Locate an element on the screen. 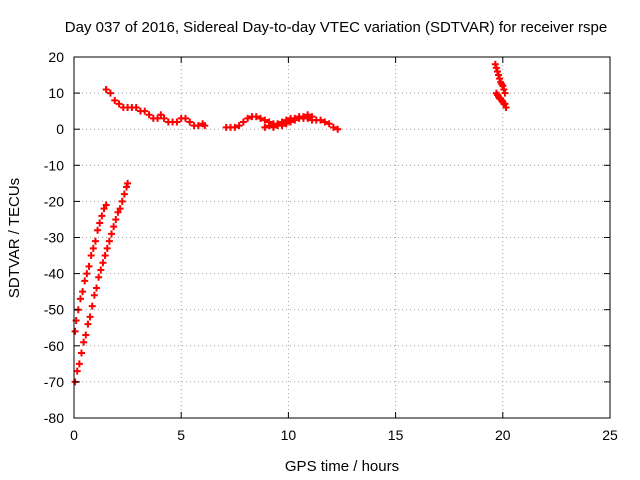 The width and height of the screenshot is (640, 480). x-tick-label: 20 is located at coordinates (503, 435).